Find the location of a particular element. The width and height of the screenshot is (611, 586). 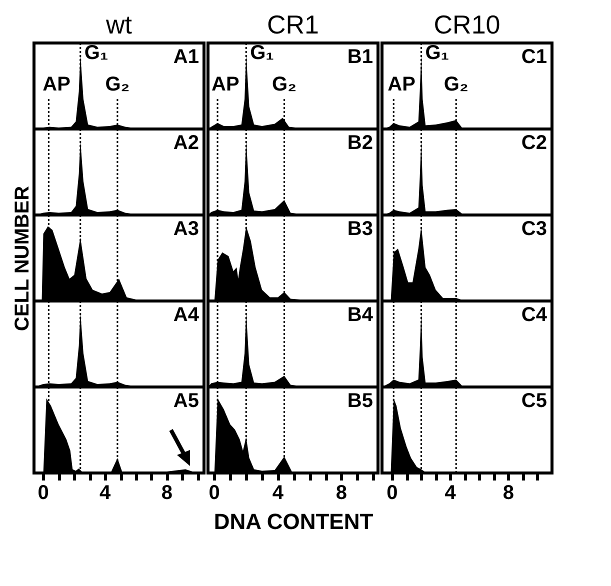

annotation: C4 is located at coordinates (534, 315).